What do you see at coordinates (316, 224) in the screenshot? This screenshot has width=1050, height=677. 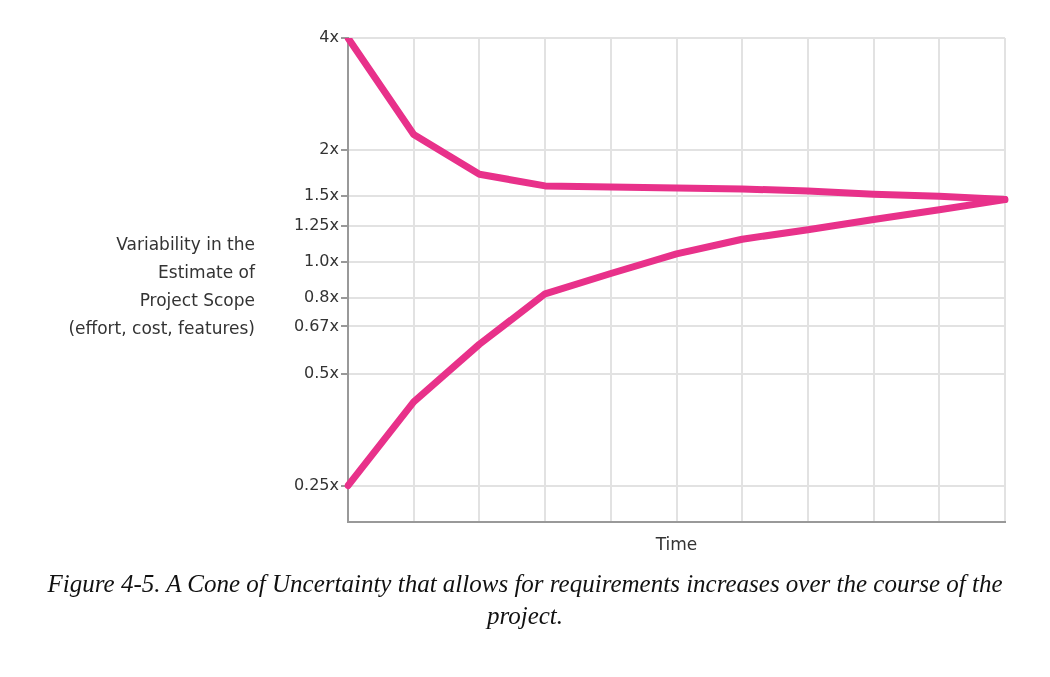 I see `y-tick-label: 1.25x` at bounding box center [316, 224].